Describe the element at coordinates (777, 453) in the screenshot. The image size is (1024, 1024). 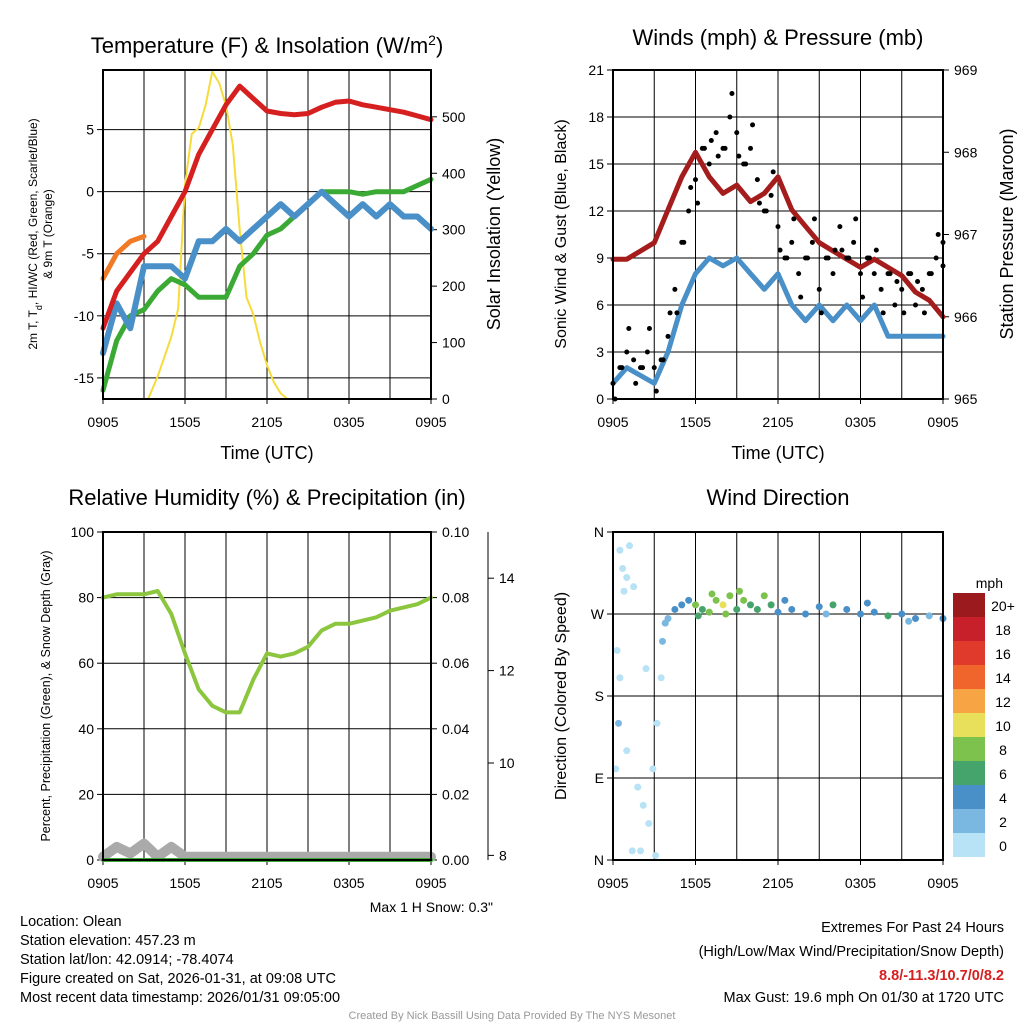
I see `wind-xlabel: Time (UTC)` at that location.